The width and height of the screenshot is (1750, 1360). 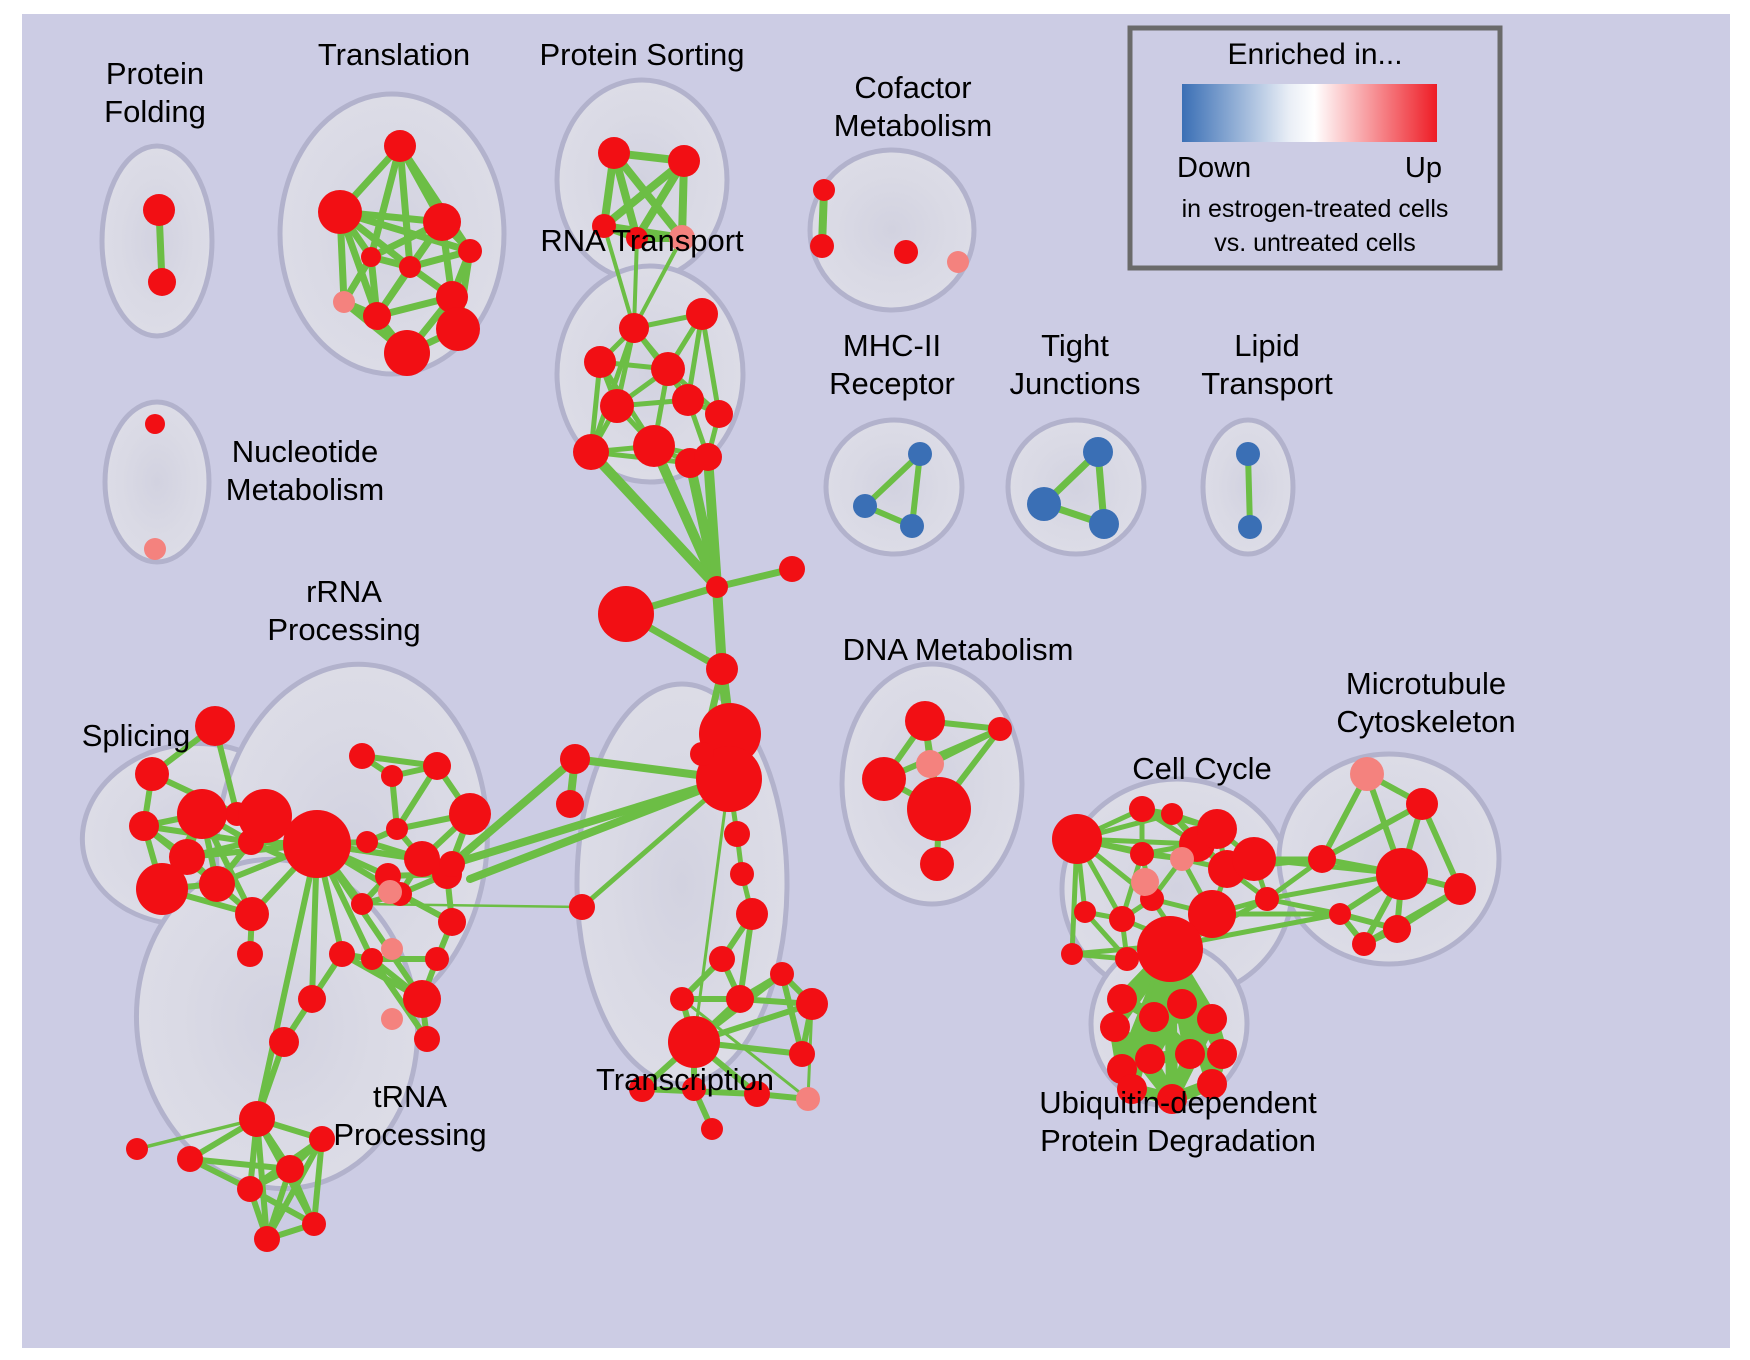 I want to click on legend-box, so click(x=1315, y=148).